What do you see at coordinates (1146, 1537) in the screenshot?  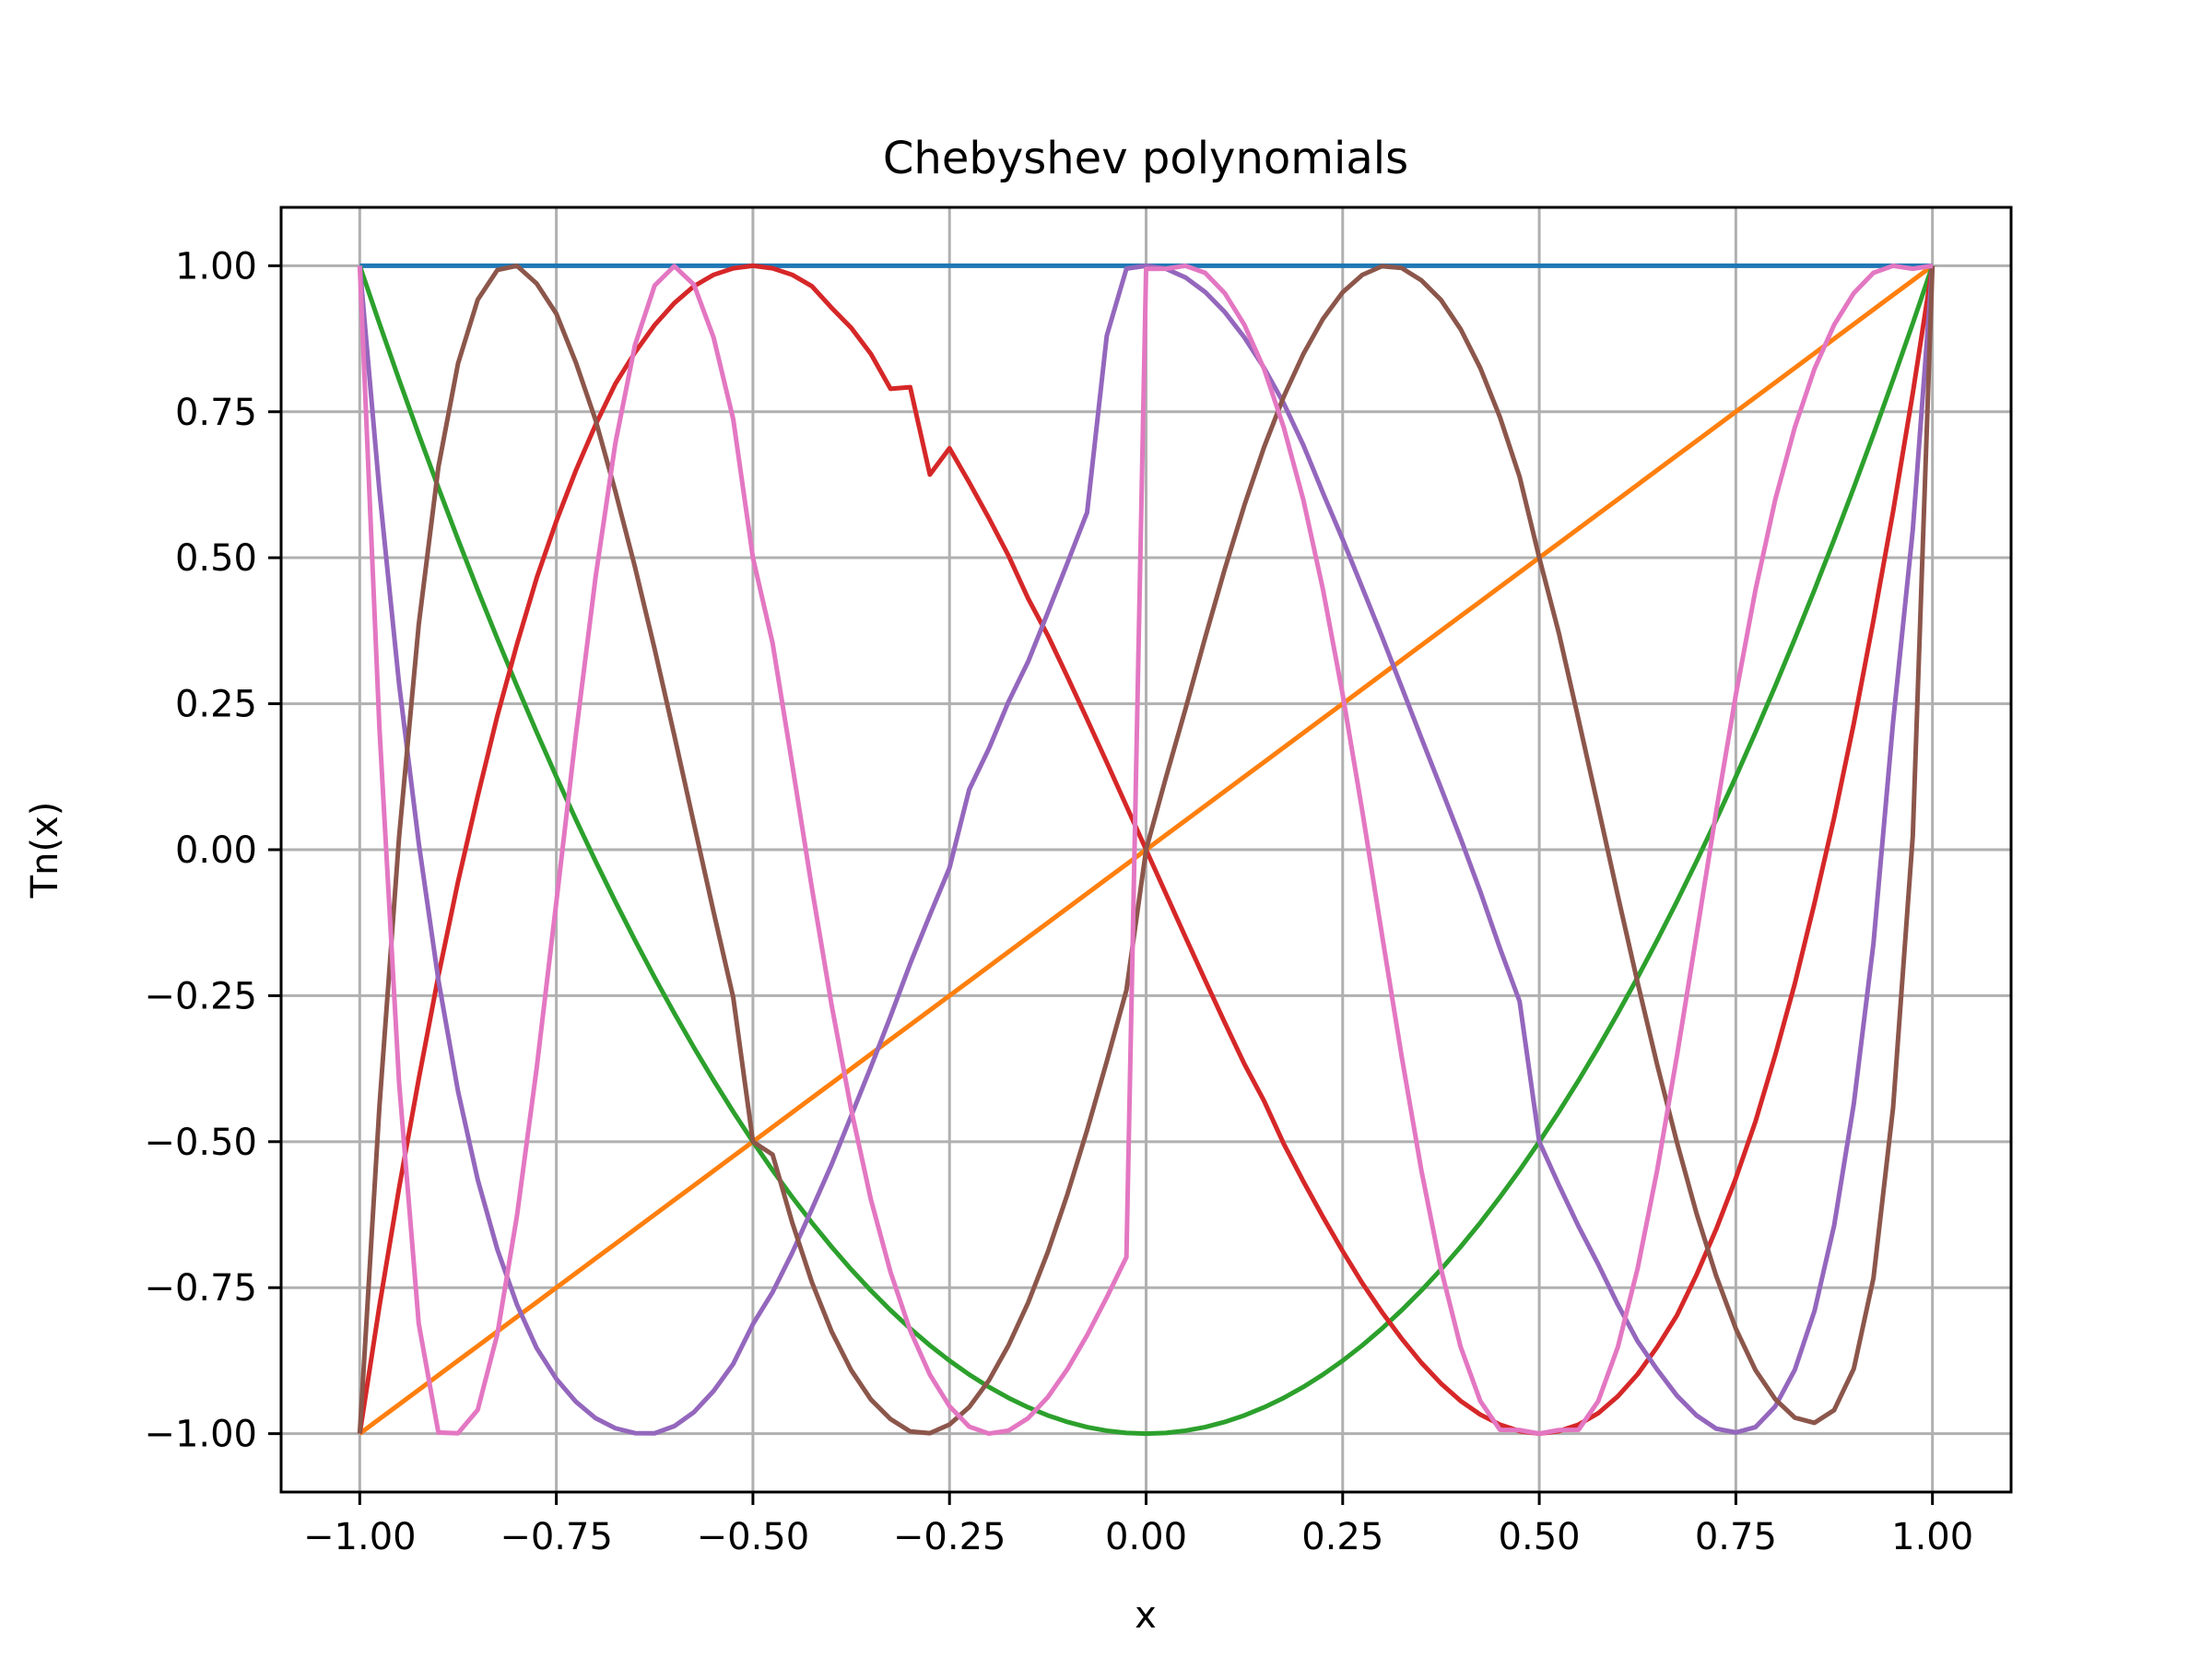 I see `x-tick-label: 0.00` at bounding box center [1146, 1537].